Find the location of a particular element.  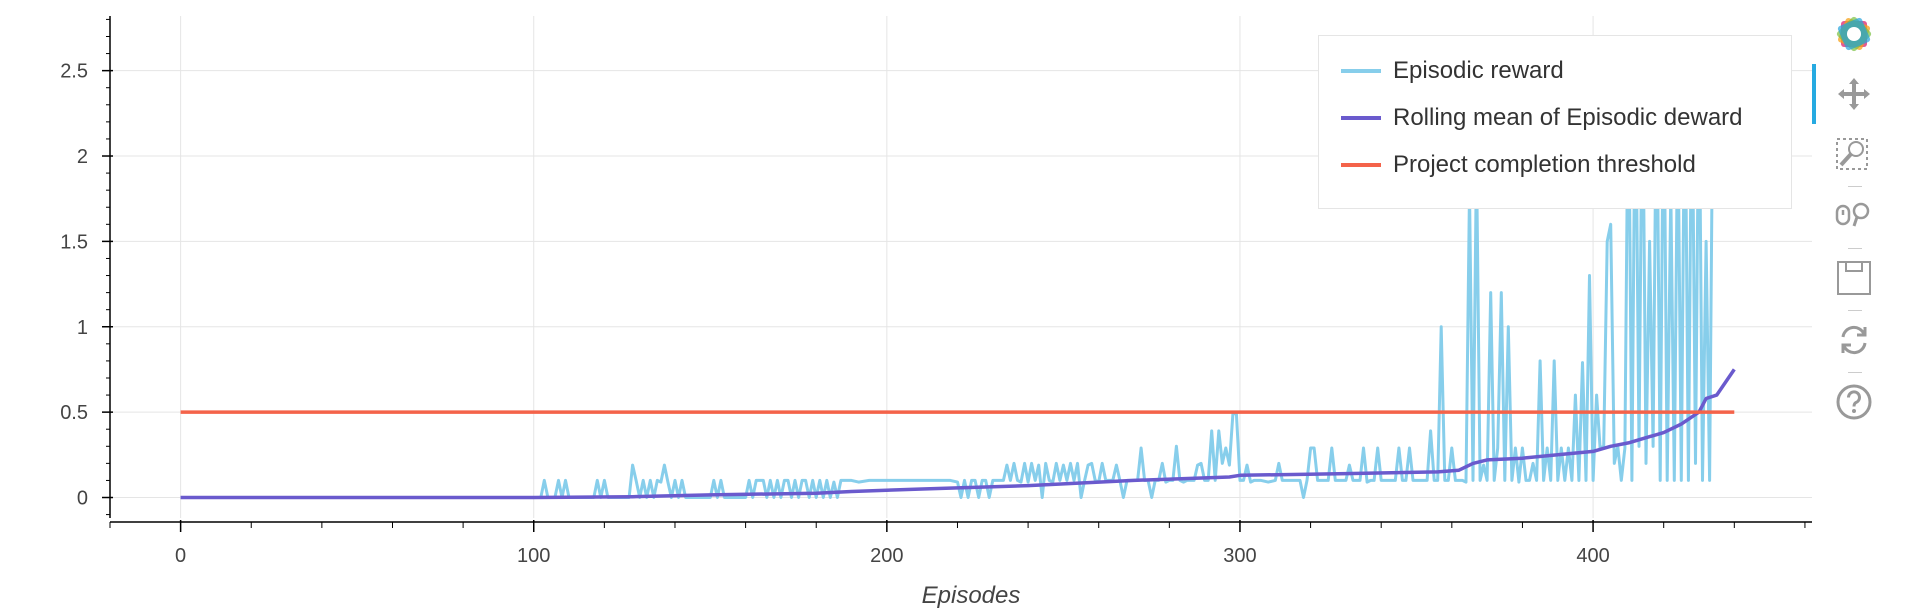

x-axis-title: Episodes is located at coordinates (971, 595).